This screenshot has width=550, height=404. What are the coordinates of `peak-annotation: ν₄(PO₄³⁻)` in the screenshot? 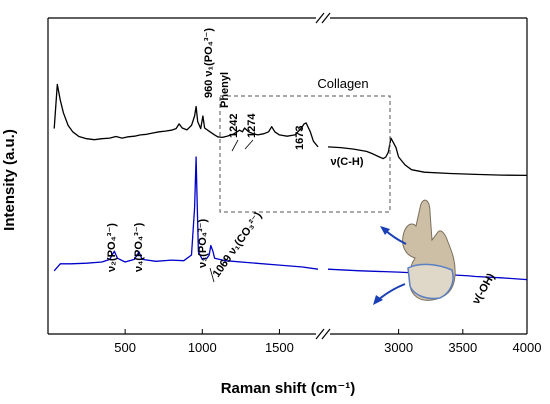 It's located at (139, 247).